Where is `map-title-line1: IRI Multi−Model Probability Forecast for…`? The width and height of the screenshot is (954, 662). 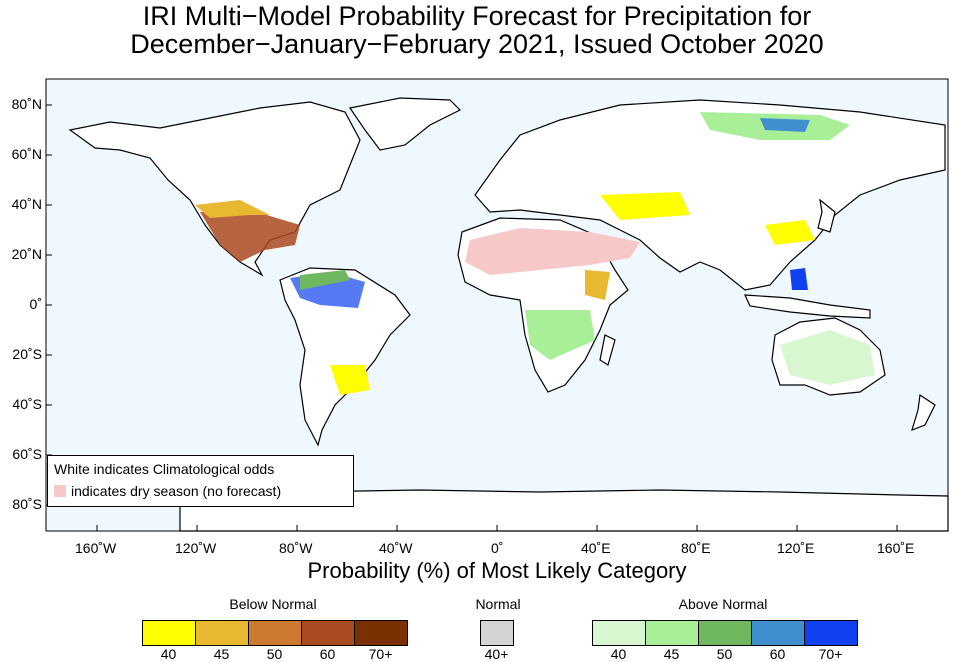 map-title-line1: IRI Multi−Model Probability Forecast for… is located at coordinates (477, 16).